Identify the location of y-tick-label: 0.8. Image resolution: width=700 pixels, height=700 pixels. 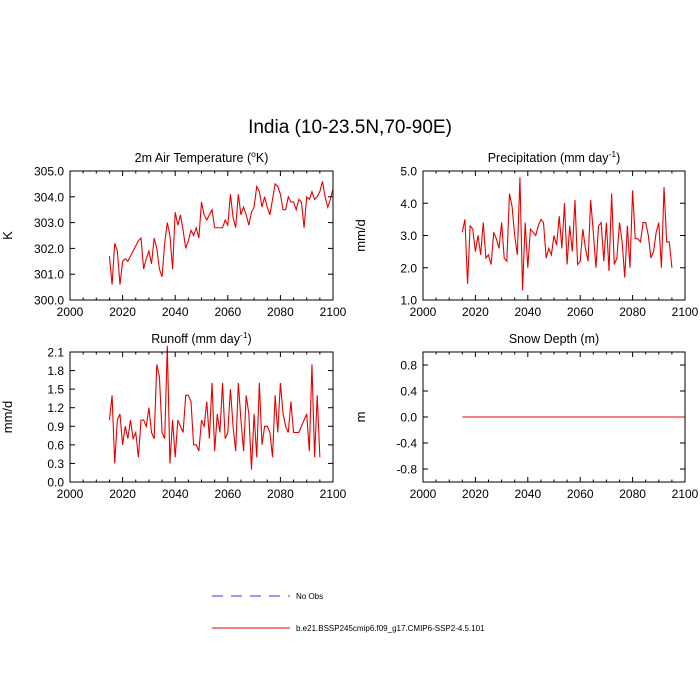
(408, 366).